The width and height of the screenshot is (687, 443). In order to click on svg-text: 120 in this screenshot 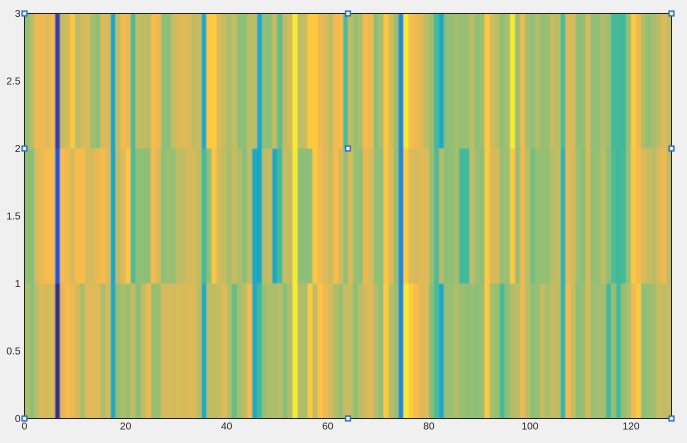, I will do `click(631, 426)`.